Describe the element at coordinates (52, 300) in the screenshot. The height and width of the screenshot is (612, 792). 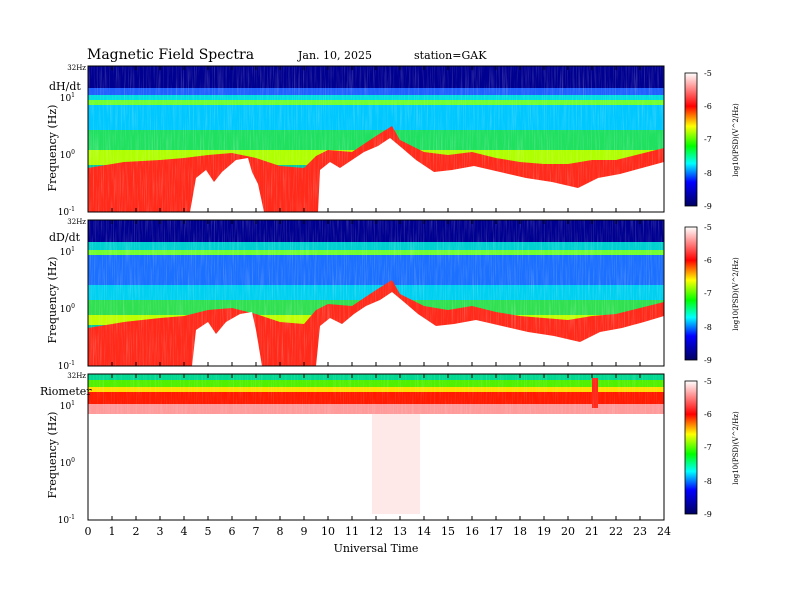
I see `ylabel-dddt: Frequency (Hz)` at that location.